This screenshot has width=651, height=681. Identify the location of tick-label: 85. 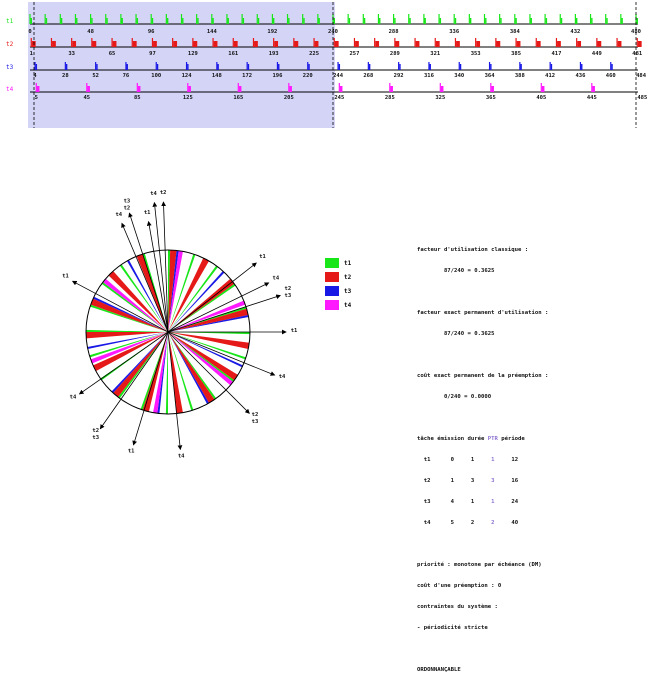
(137, 98).